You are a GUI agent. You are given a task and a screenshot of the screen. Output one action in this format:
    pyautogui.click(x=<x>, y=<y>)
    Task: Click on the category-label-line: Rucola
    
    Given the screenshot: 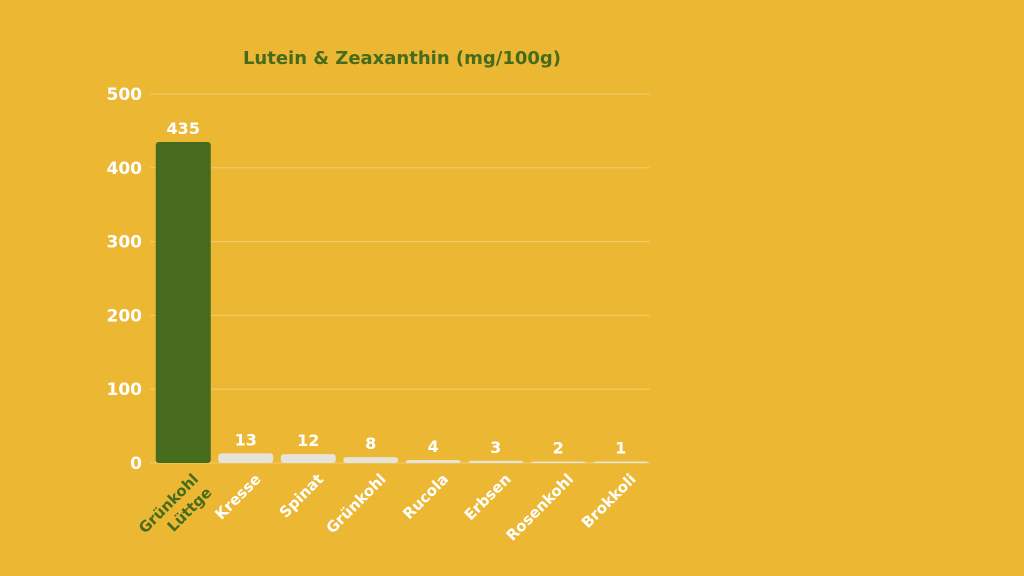 What is the action you would take?
    pyautogui.click(x=425, y=496)
    